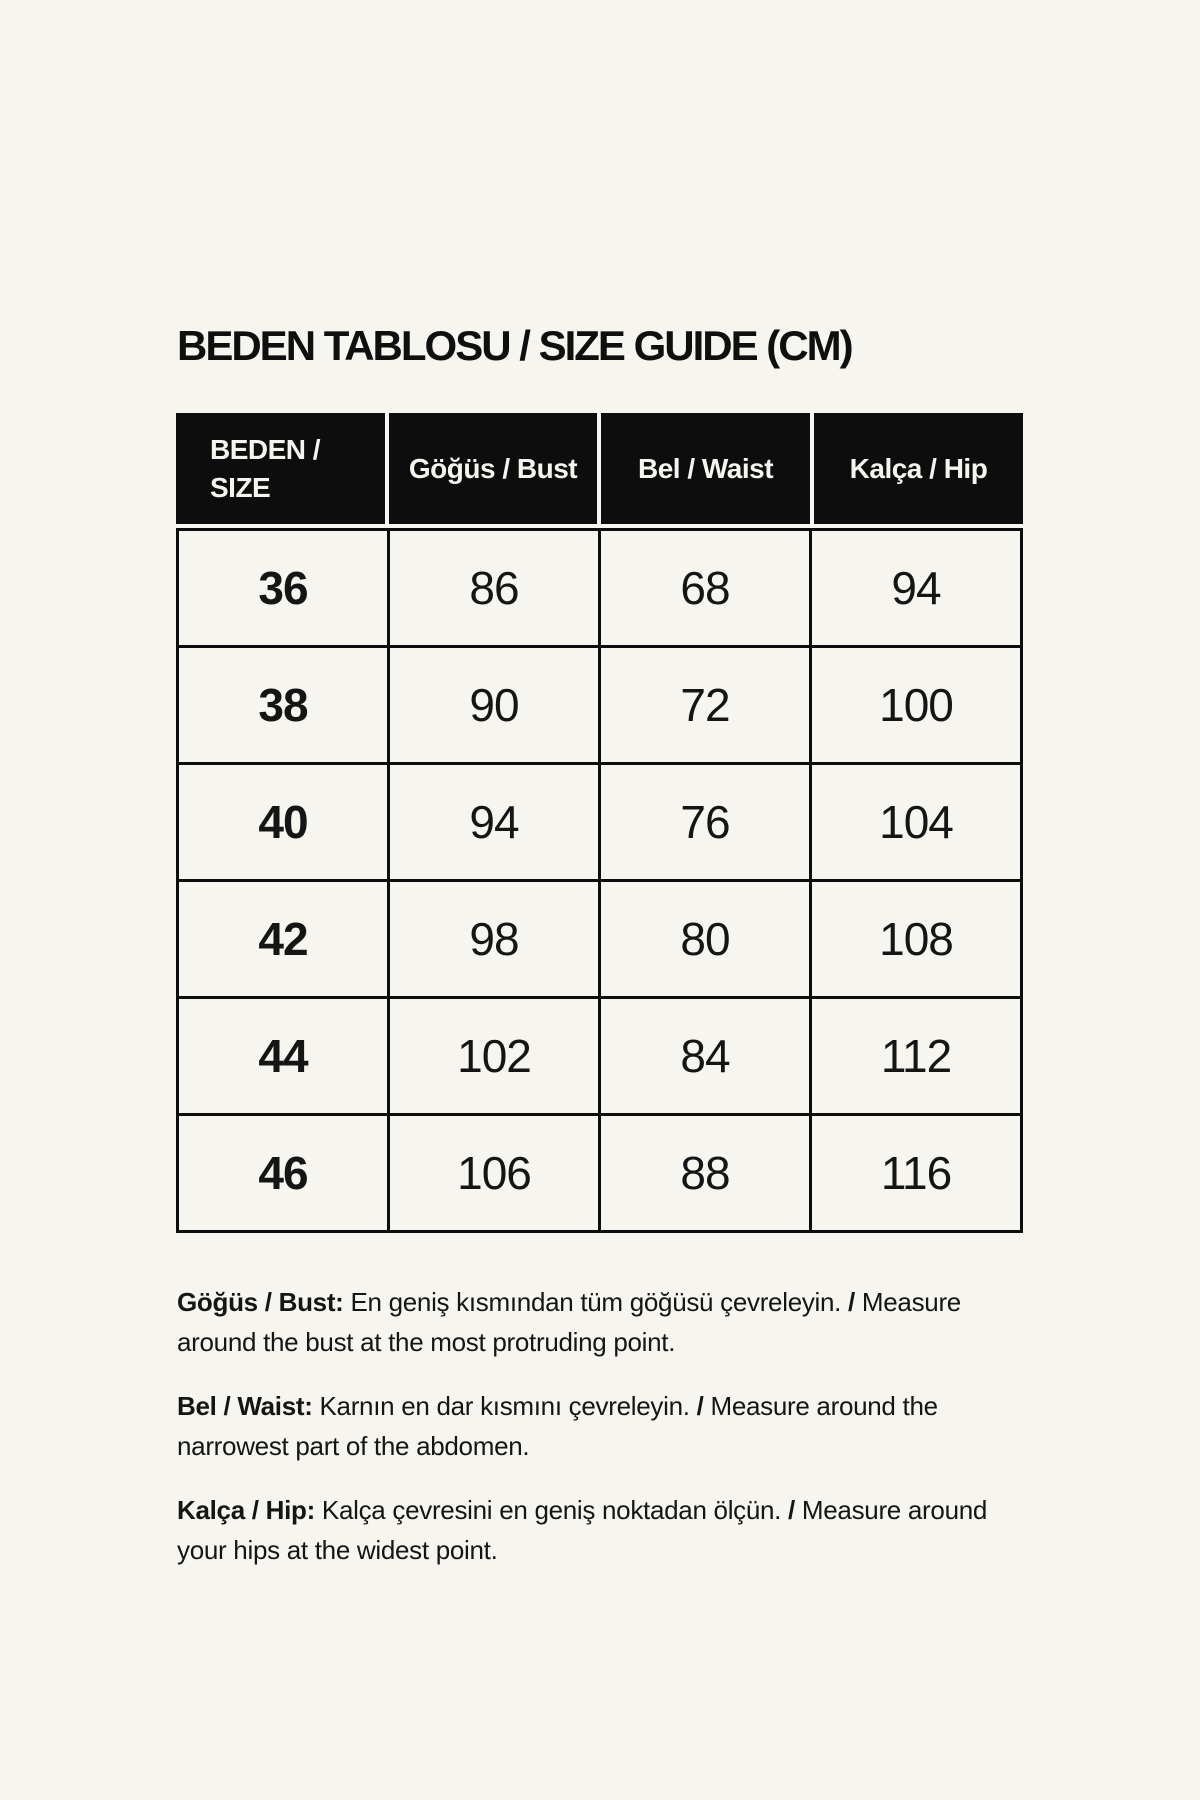 Image resolution: width=1200 pixels, height=1800 pixels. What do you see at coordinates (494, 705) in the screenshot?
I see `bust-value-row-38: 90` at bounding box center [494, 705].